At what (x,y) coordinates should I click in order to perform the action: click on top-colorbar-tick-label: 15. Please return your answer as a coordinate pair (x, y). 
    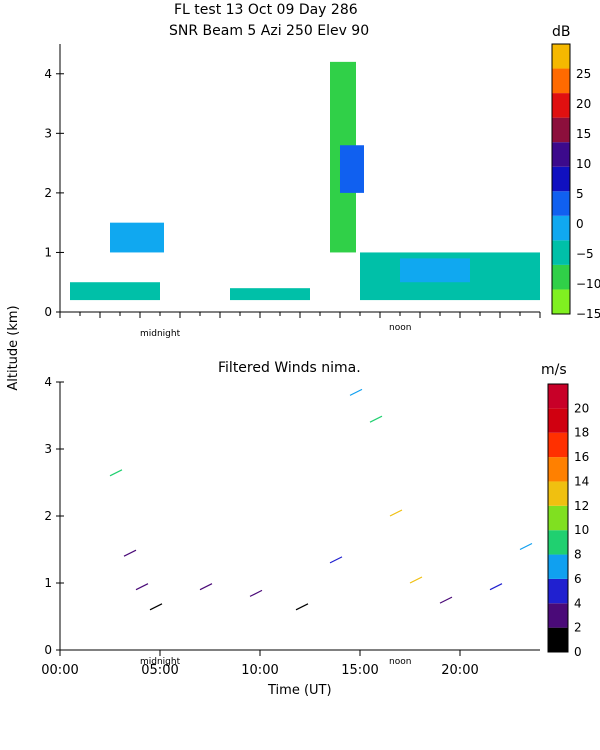
    Looking at the image, I should click on (583, 134).